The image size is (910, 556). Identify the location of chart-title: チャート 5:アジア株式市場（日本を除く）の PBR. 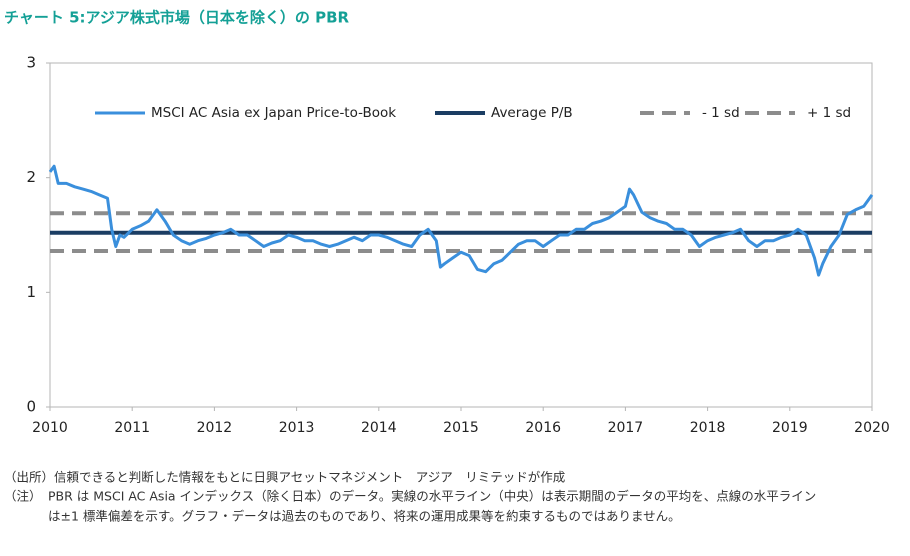
(177, 18).